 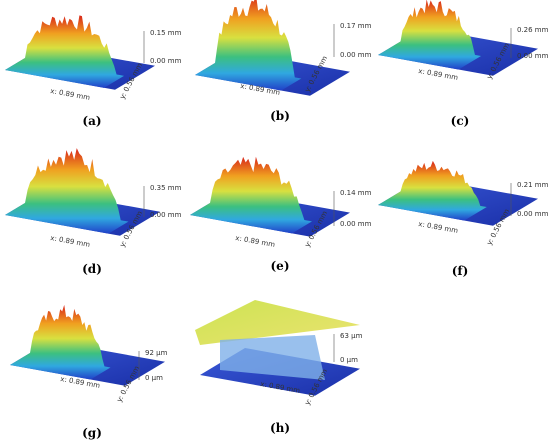 What do you see at coordinates (91, 121) in the screenshot?
I see `panel-label: (a)` at bounding box center [91, 121].